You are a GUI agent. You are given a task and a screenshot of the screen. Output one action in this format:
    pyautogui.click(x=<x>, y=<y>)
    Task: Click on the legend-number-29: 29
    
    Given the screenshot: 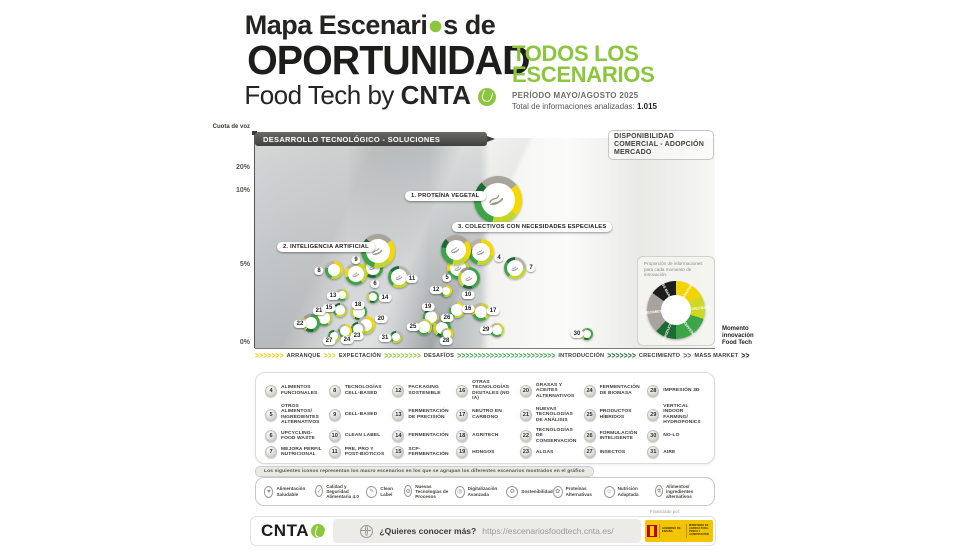 What is the action you would take?
    pyautogui.click(x=653, y=414)
    